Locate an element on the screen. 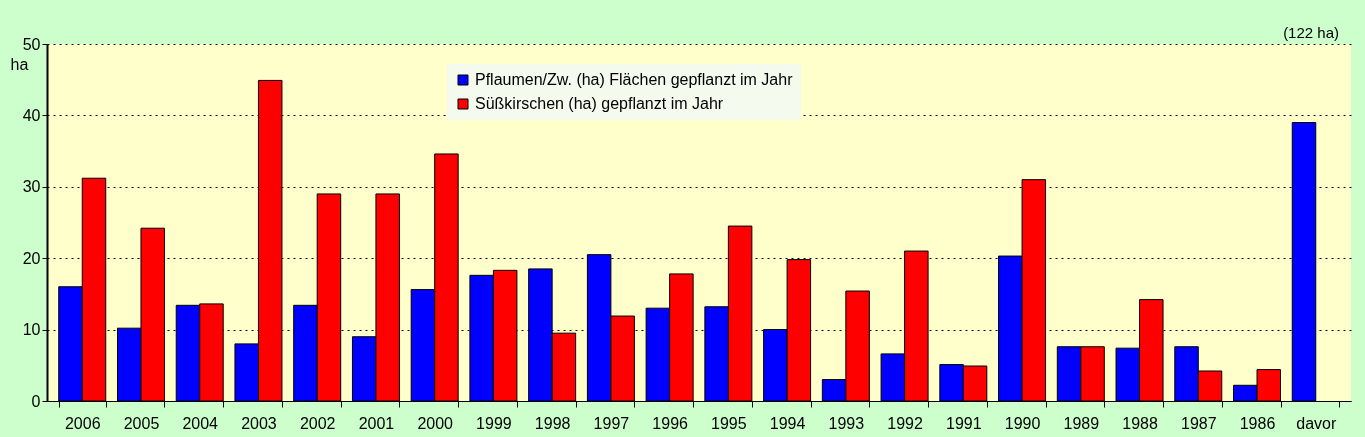  y-axis-title: ha is located at coordinates (19, 64).